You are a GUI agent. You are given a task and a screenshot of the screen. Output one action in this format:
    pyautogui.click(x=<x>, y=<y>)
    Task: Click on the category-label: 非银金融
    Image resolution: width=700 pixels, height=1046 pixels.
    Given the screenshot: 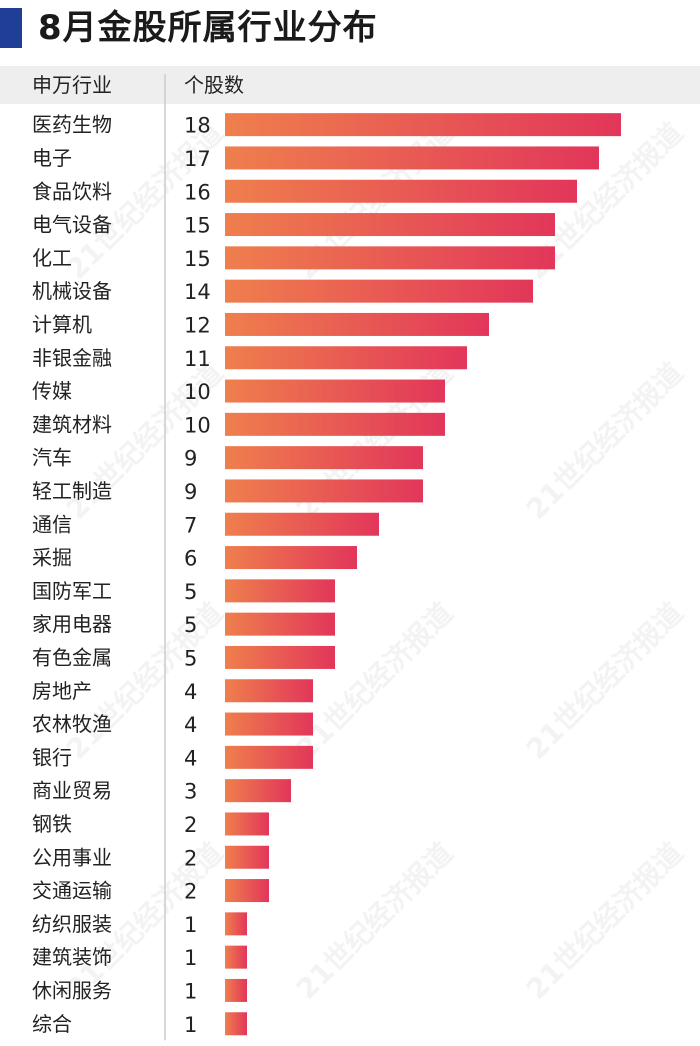 What is the action you would take?
    pyautogui.click(x=72, y=358)
    